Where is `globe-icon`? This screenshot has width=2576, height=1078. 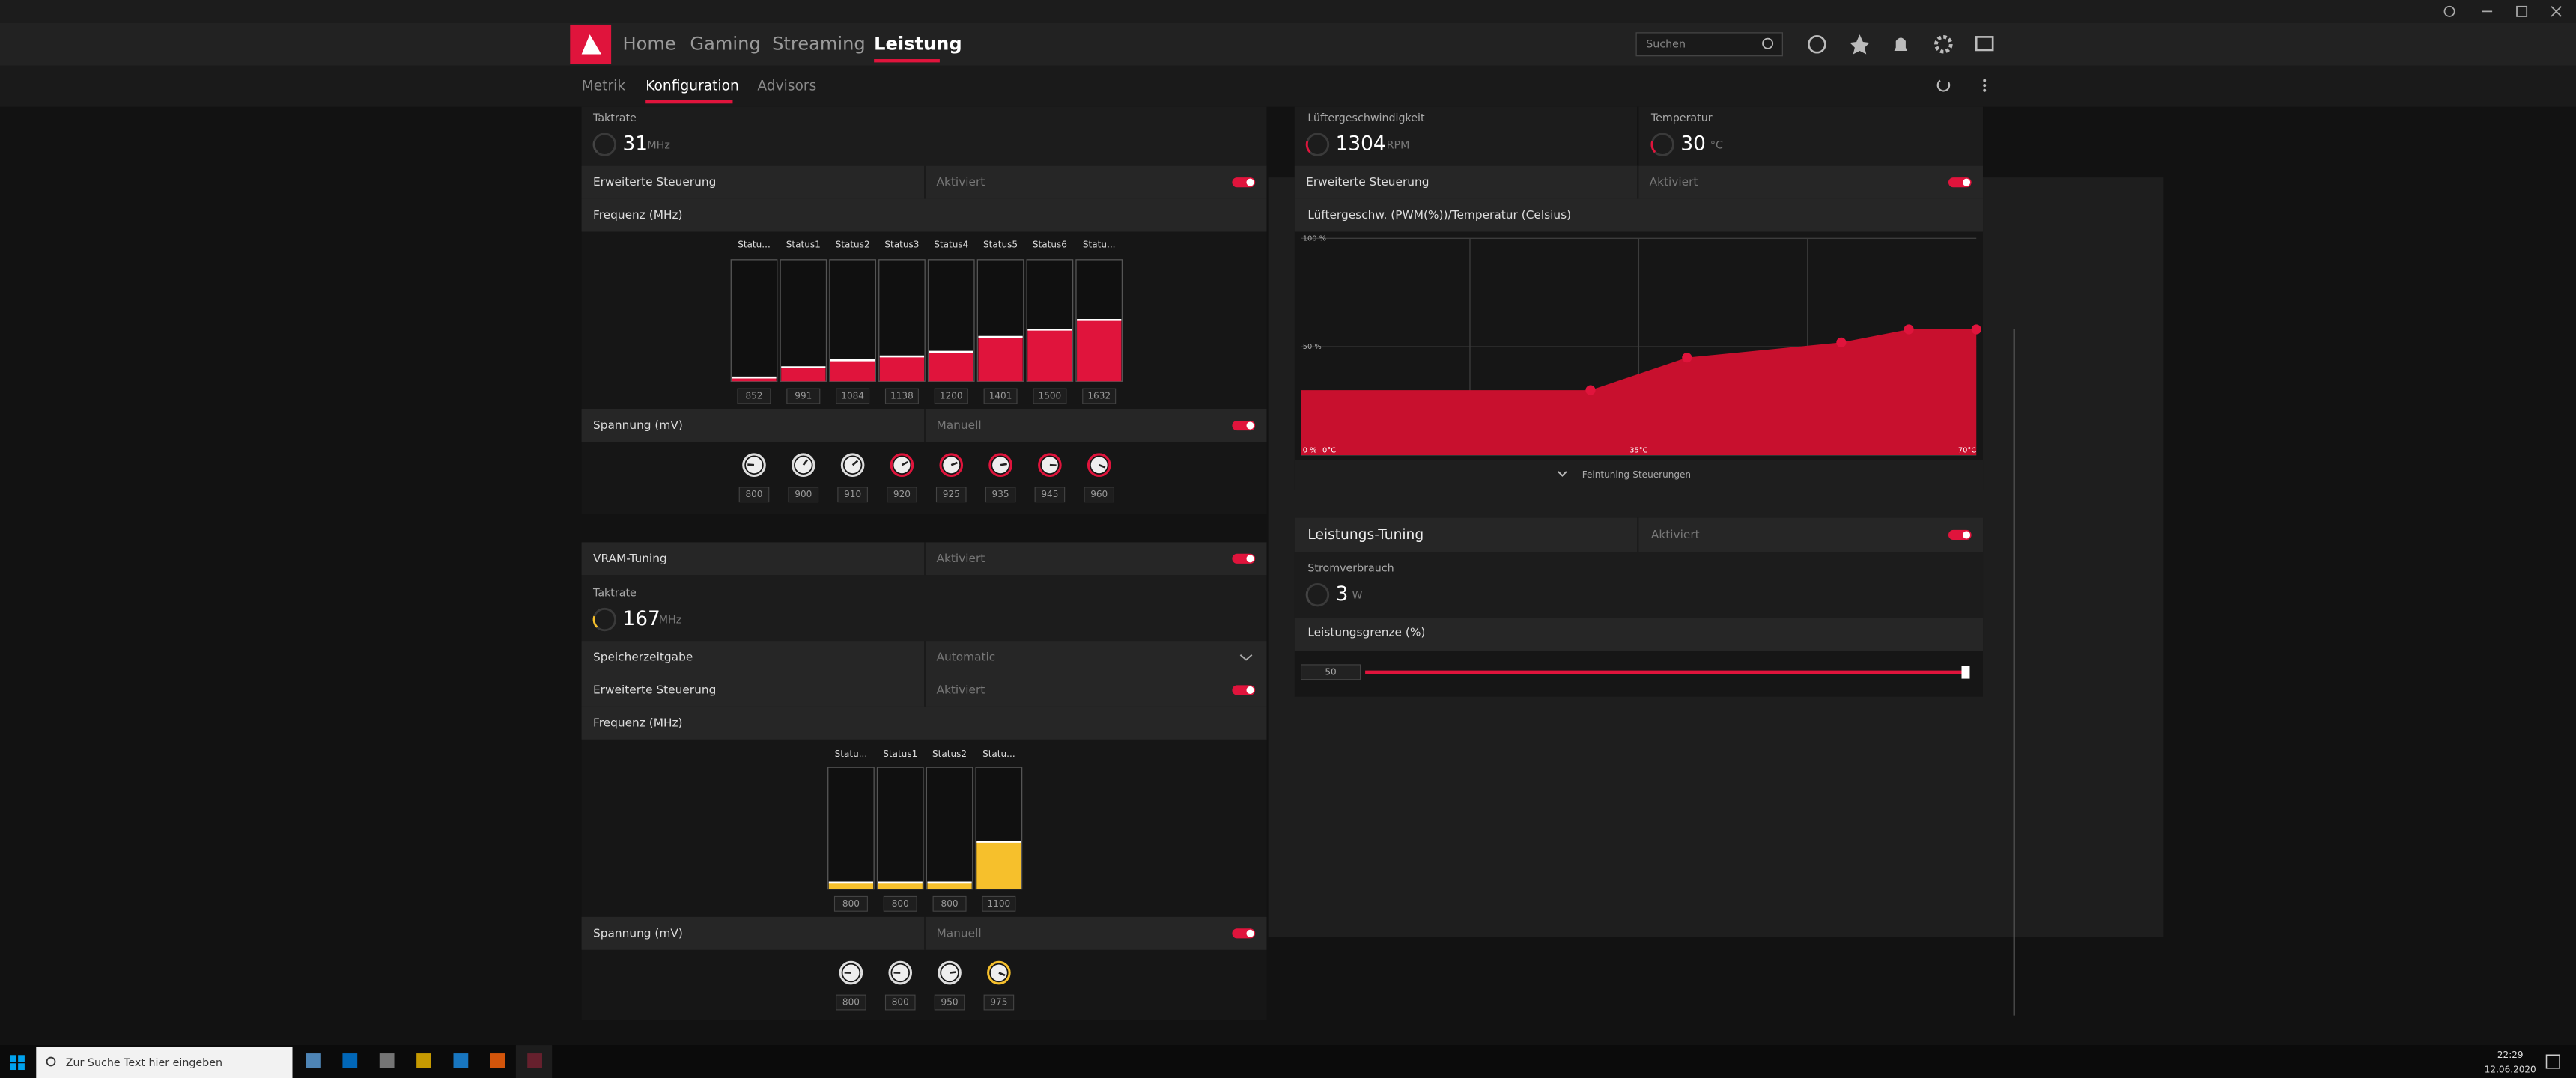
globe-icon is located at coordinates (1817, 44).